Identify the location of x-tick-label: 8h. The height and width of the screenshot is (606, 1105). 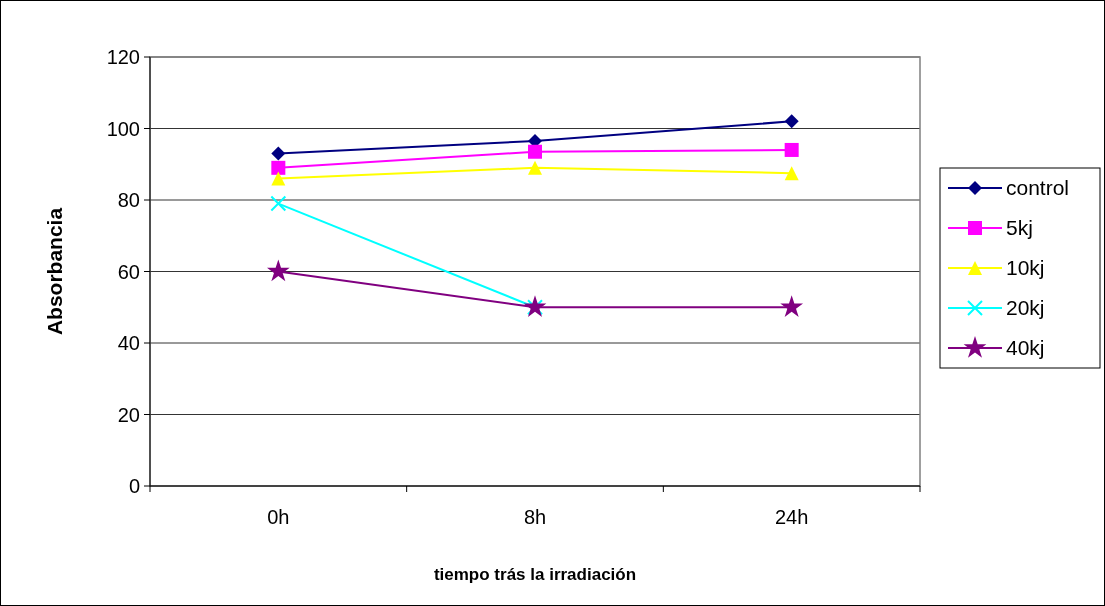
(535, 517).